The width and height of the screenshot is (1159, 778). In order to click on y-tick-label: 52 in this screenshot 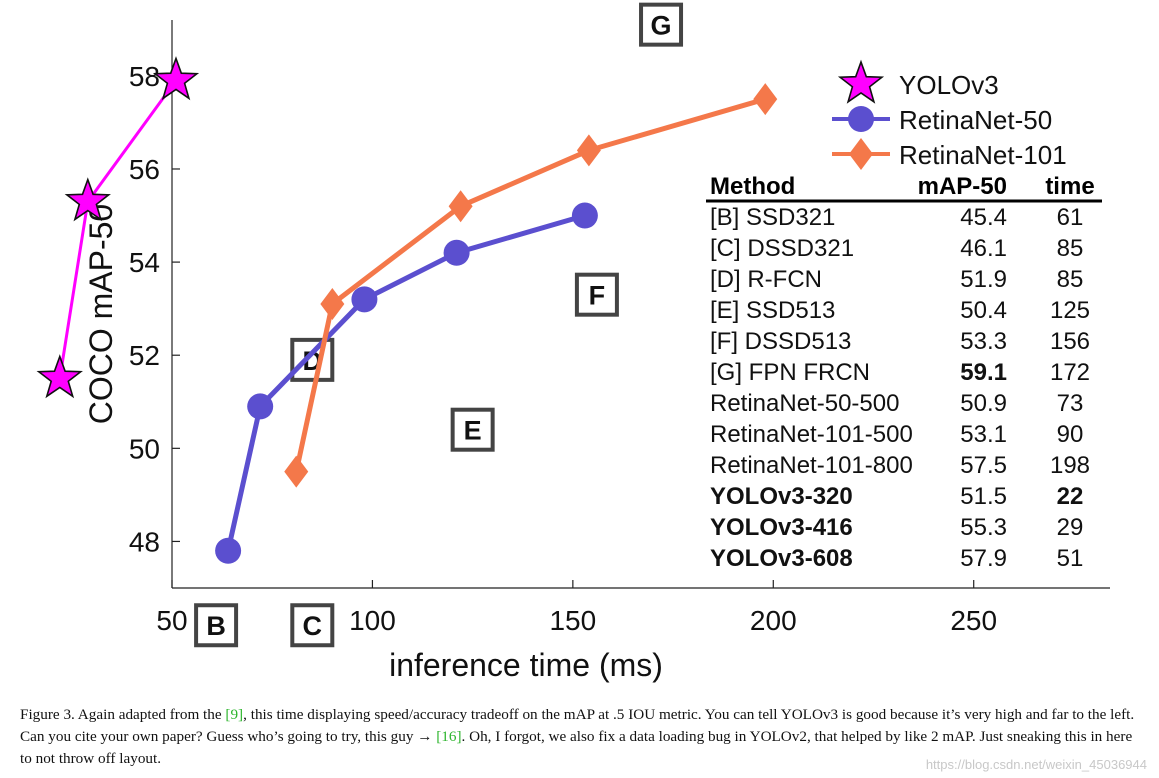, I will do `click(144, 355)`.